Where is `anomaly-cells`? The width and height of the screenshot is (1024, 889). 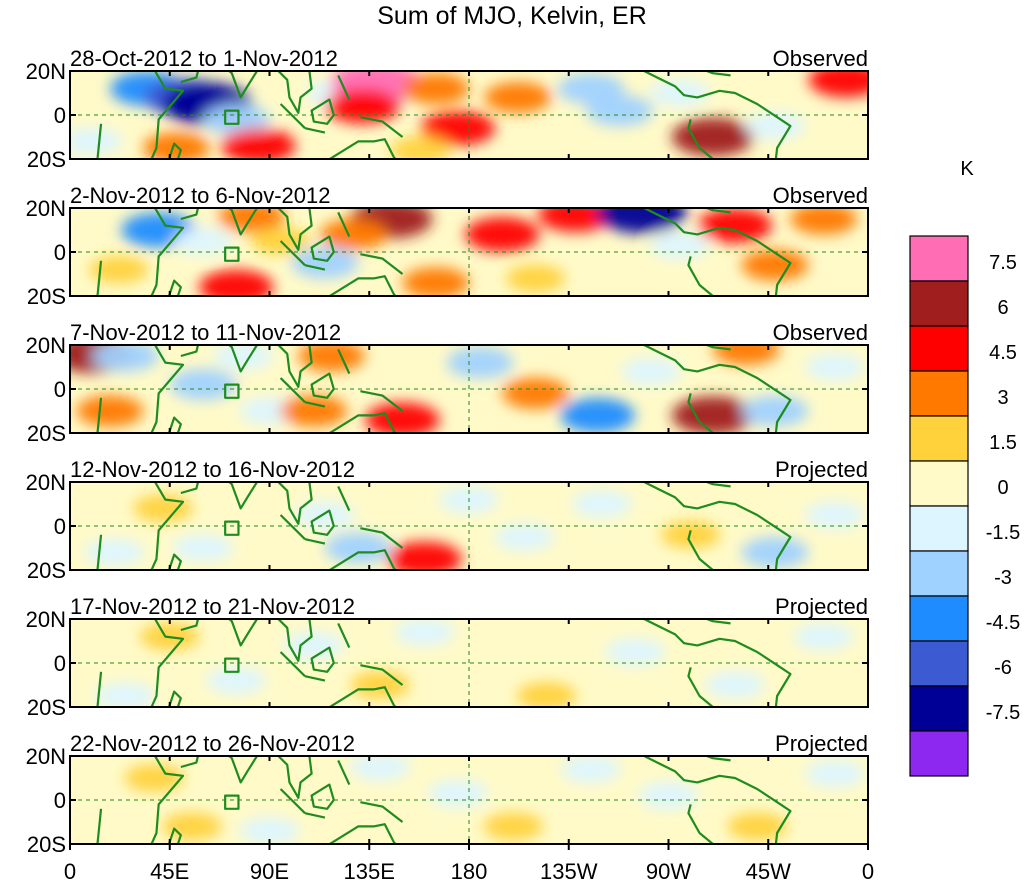 anomaly-cells is located at coordinates (467, 389).